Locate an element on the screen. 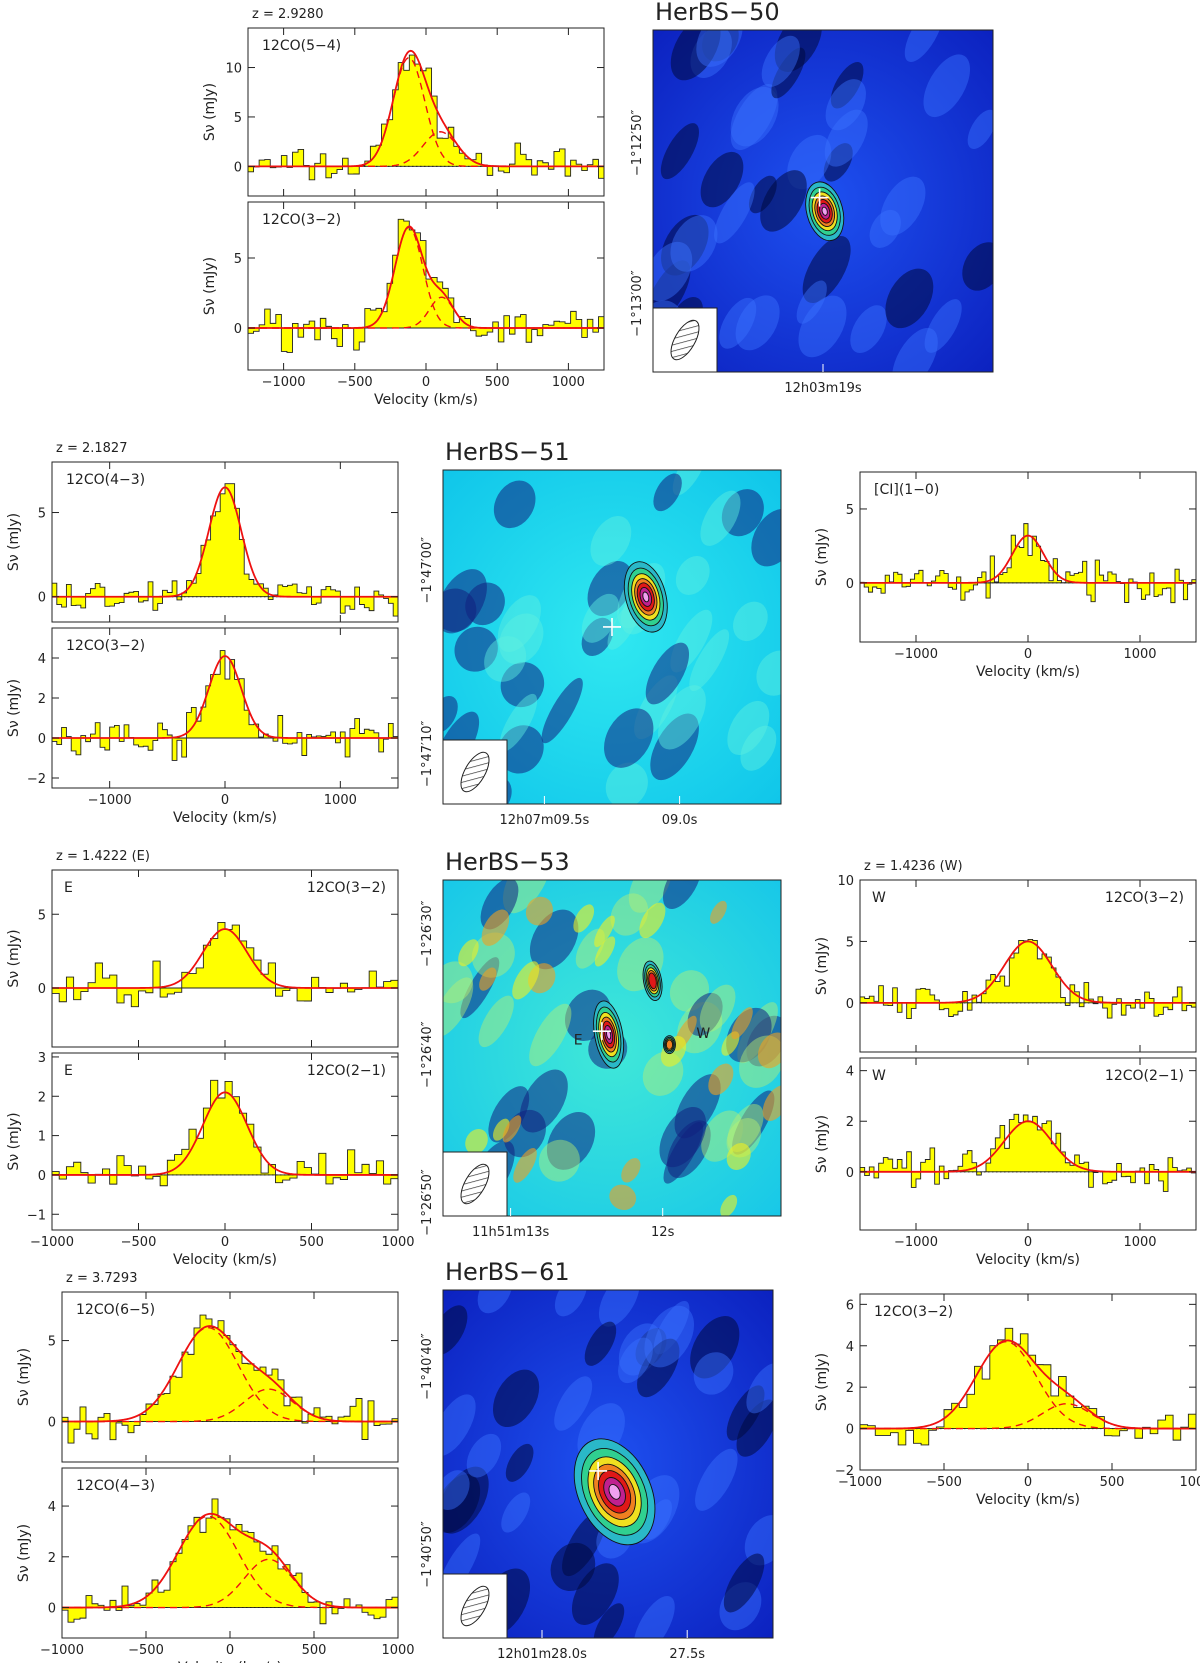  beam-ellipse is located at coordinates (475, 772).